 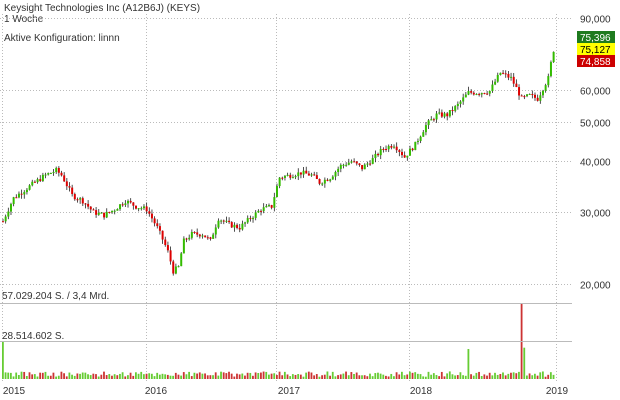 I want to click on time-axis: 2015 2016 2017 2018 2019, so click(x=286, y=391).